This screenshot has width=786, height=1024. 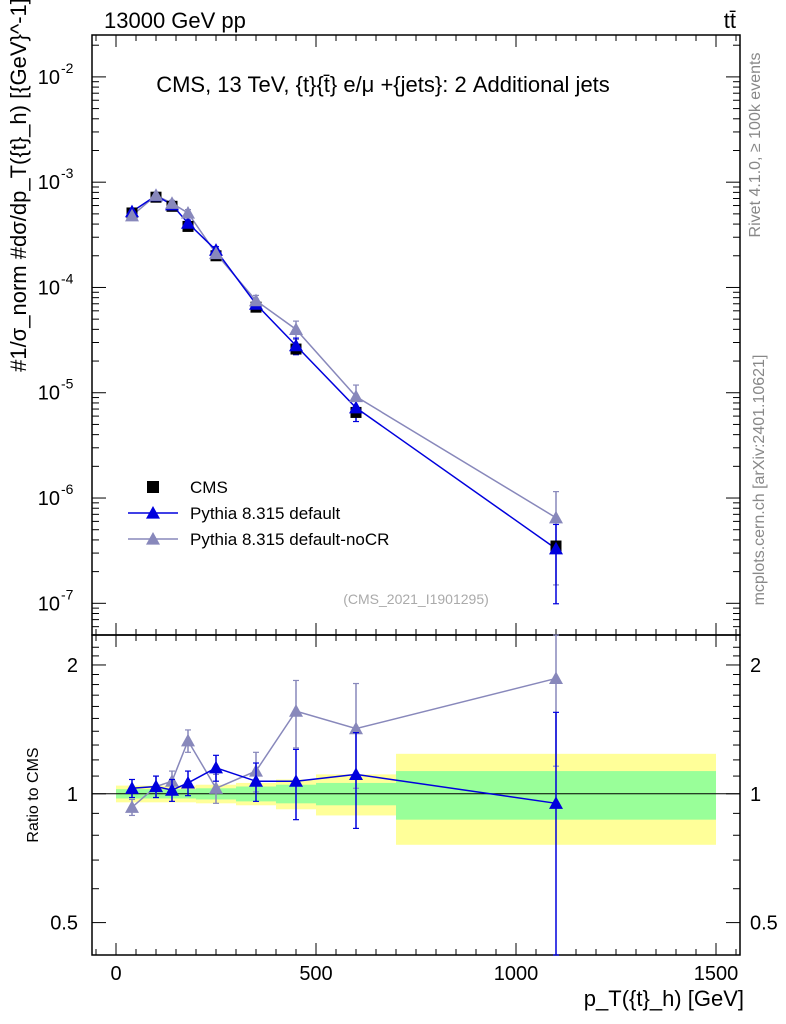 I want to click on legend-label: Pythia 8.315 default-noCR, so click(x=289, y=539).